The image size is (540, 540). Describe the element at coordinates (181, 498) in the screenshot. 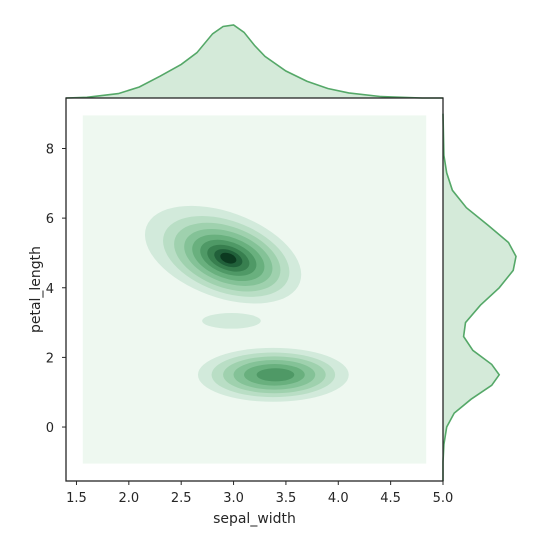

I see `x-tick-label-2: 2.5` at that location.